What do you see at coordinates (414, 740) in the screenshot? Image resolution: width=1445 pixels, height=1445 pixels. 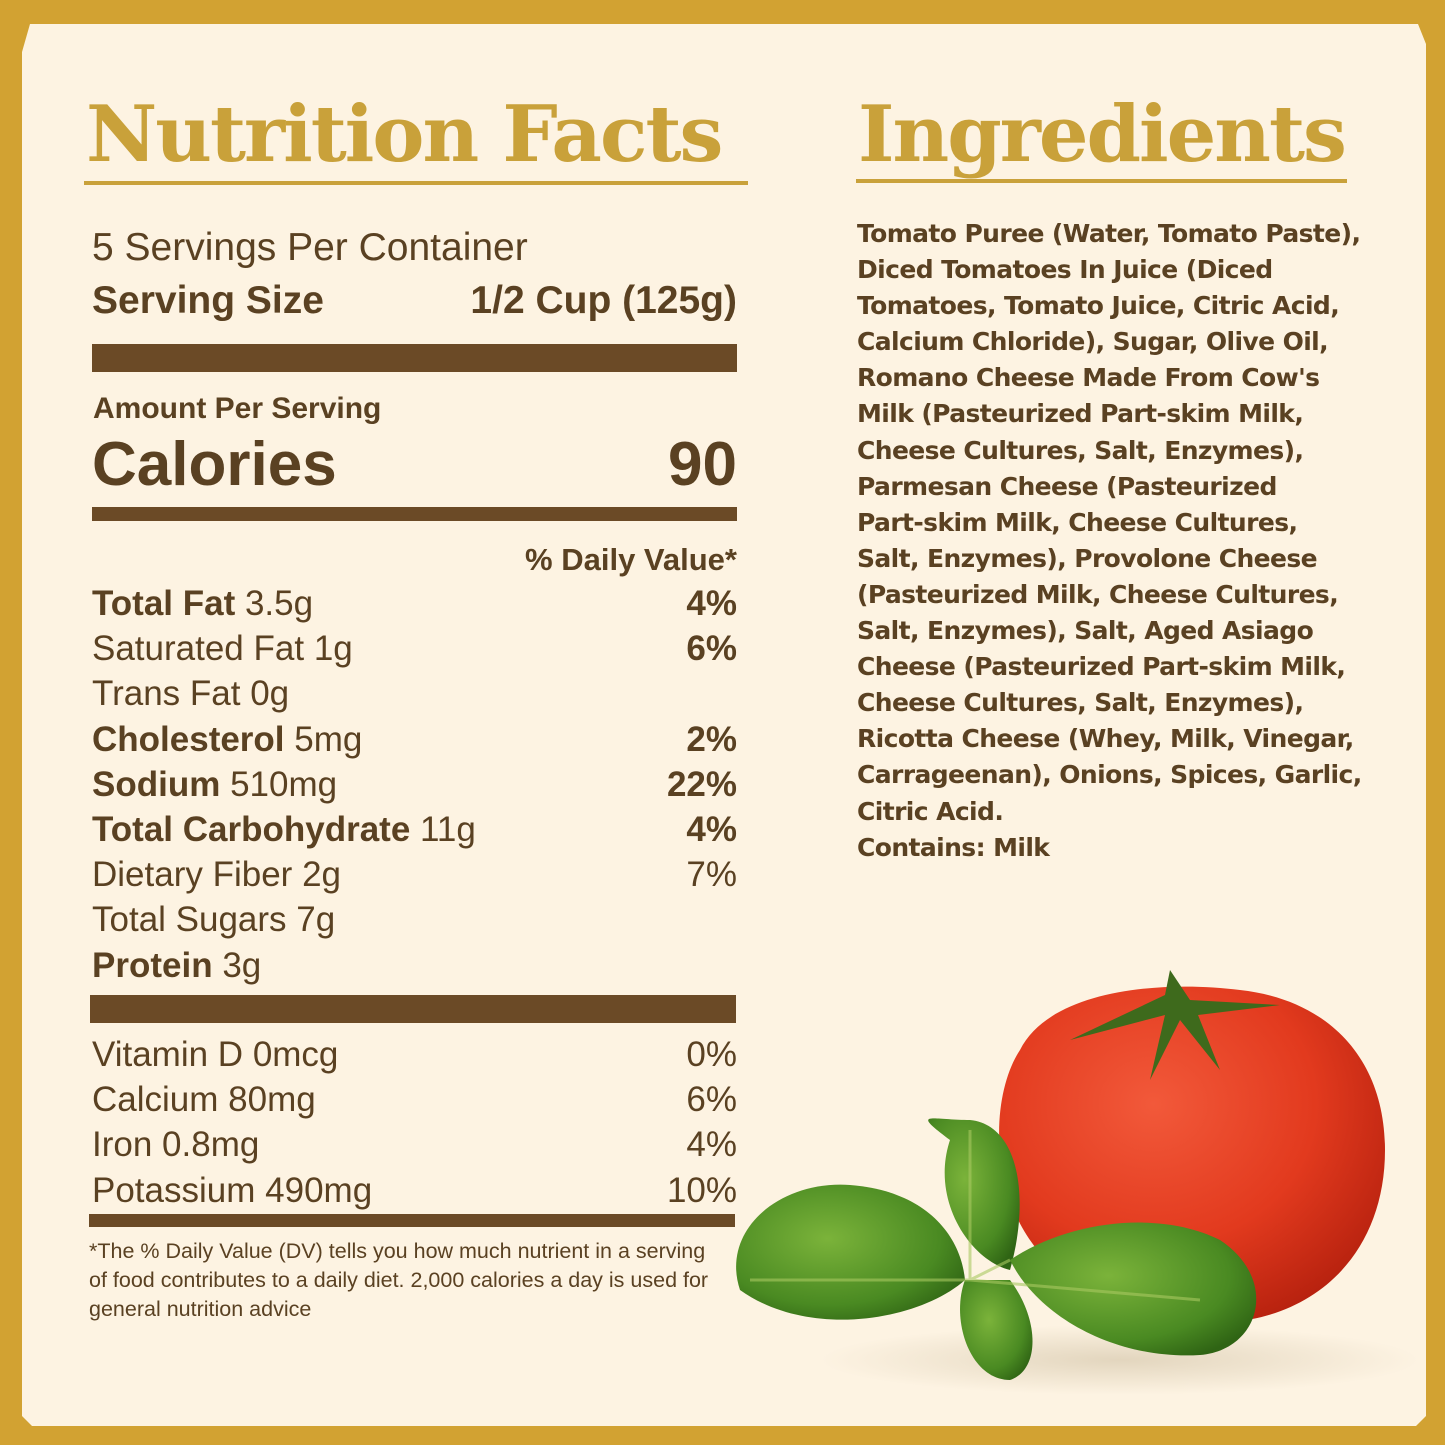 I see `nutrient-row: Cholesterol 5mg 2%` at bounding box center [414, 740].